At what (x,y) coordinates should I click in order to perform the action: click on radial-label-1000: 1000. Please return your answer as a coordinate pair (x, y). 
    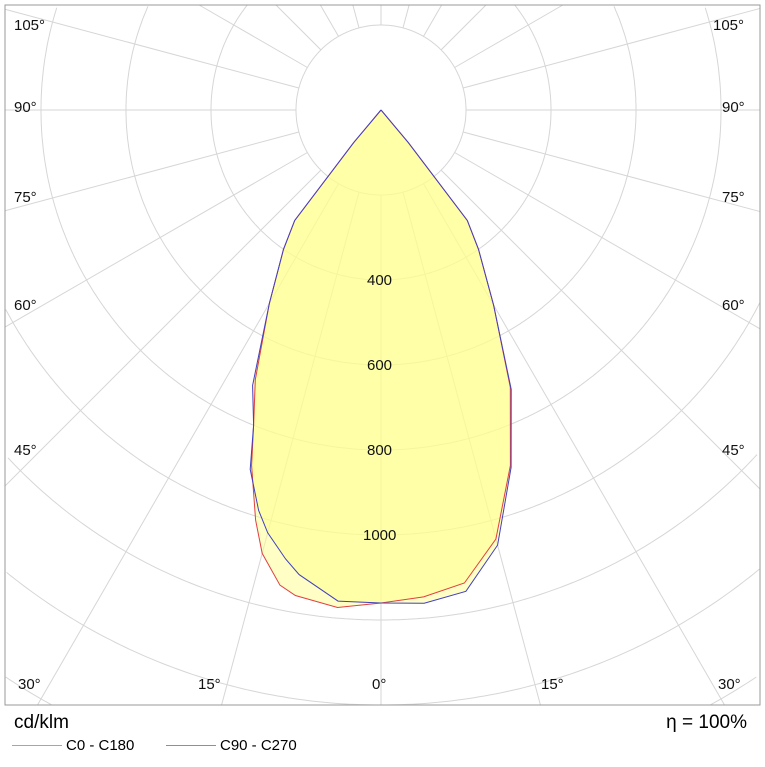
    Looking at the image, I should click on (380, 535).